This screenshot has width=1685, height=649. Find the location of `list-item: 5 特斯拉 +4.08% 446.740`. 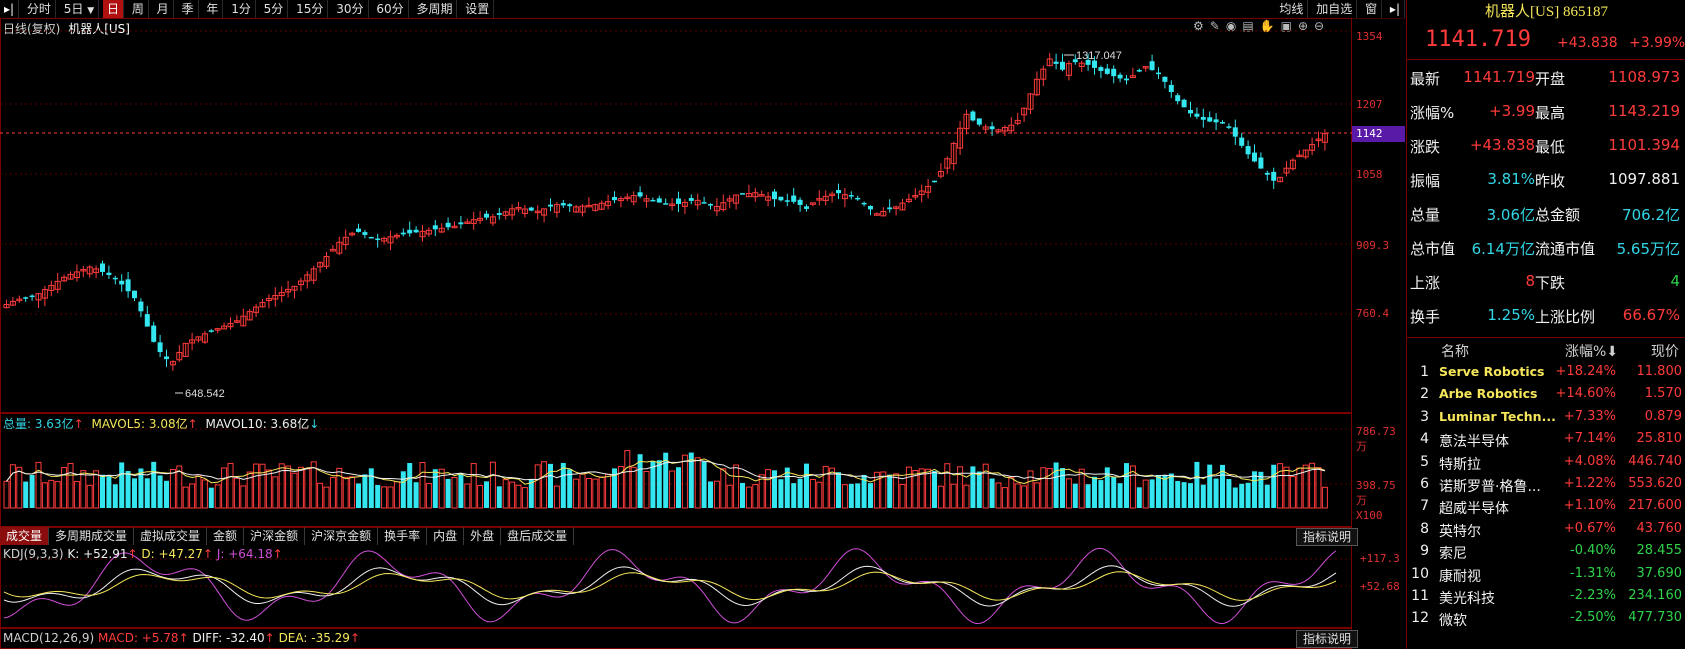

list-item: 5 特斯拉 +4.08% 446.740 is located at coordinates (1546, 463).